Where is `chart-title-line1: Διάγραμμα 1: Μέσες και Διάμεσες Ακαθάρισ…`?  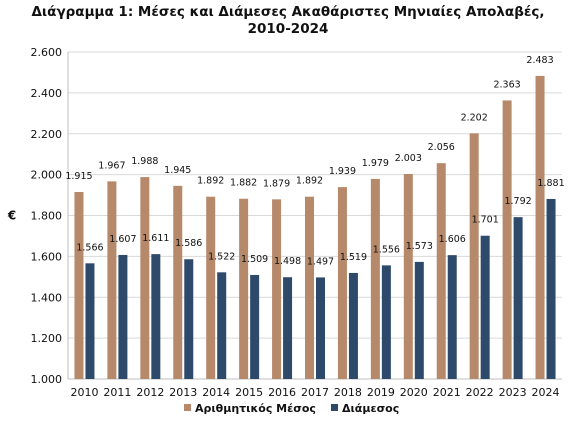 chart-title-line1: Διάγραμμα 1: Μέσες και Διάμεσες Ακαθάρισ… is located at coordinates (288, 12).